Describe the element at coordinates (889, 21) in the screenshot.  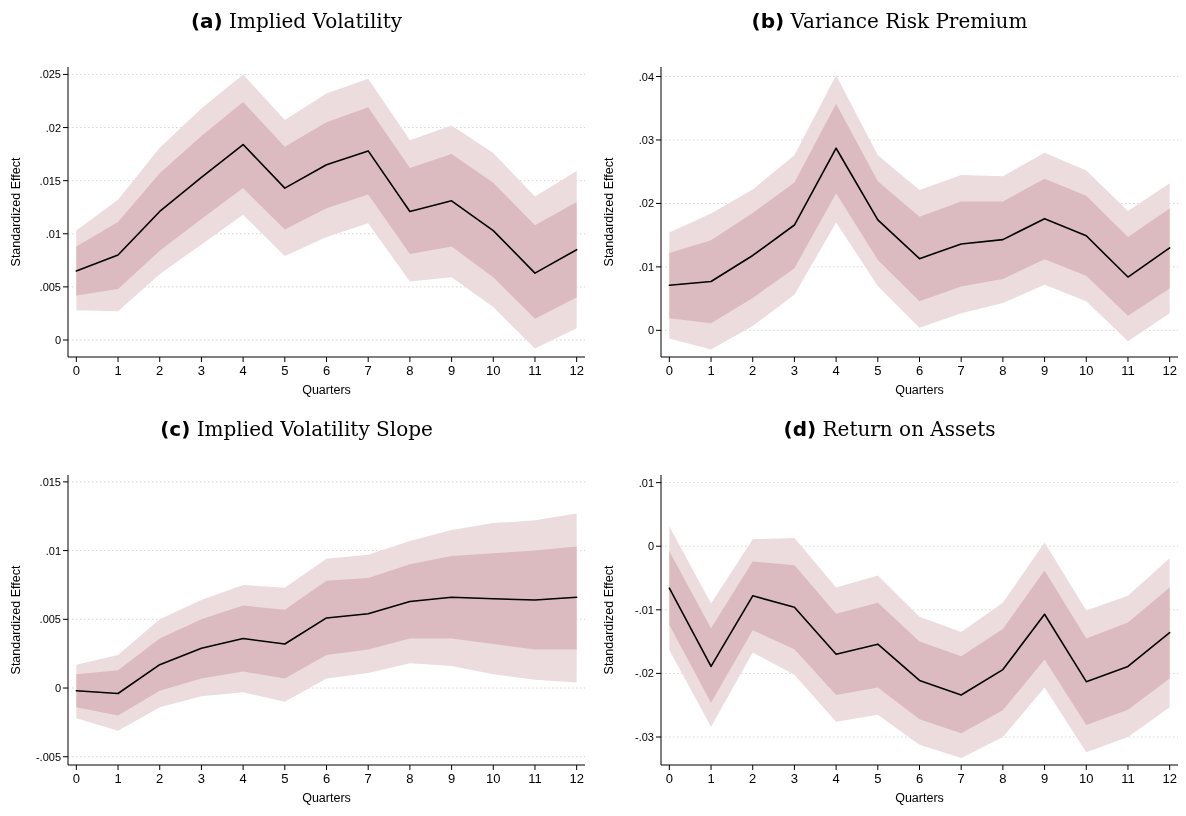
I see `chart-title: (b) Variance Risk Premium` at that location.